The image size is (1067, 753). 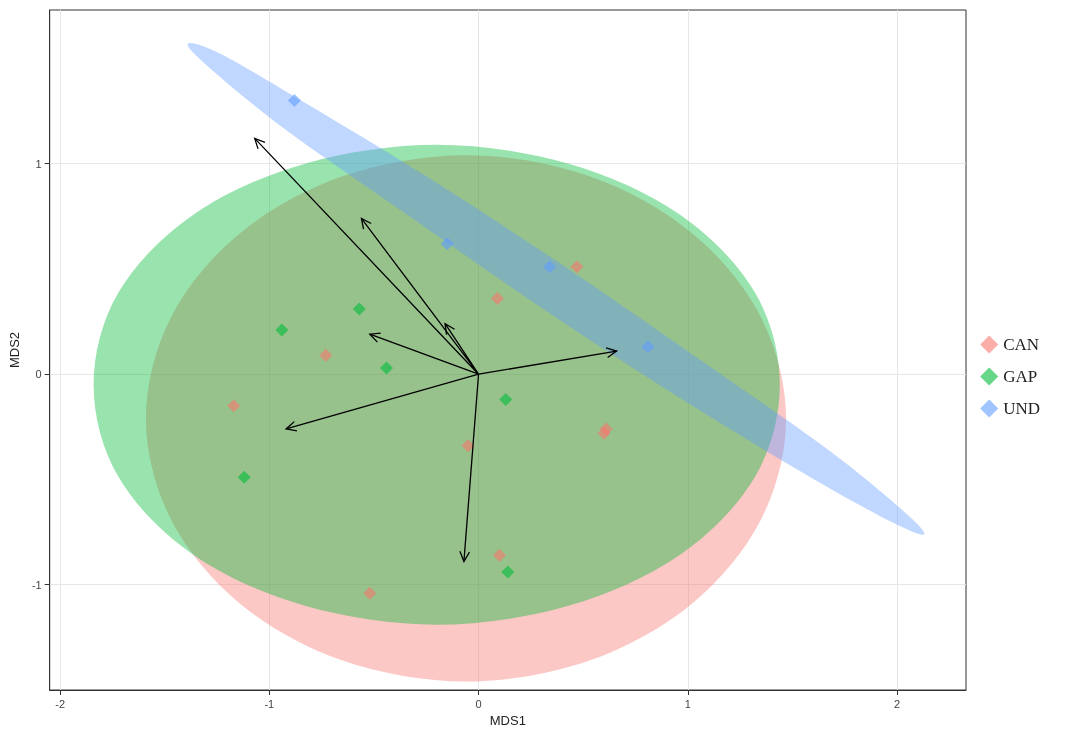 What do you see at coordinates (478, 703) in the screenshot?
I see `x-tick-label: 0` at bounding box center [478, 703].